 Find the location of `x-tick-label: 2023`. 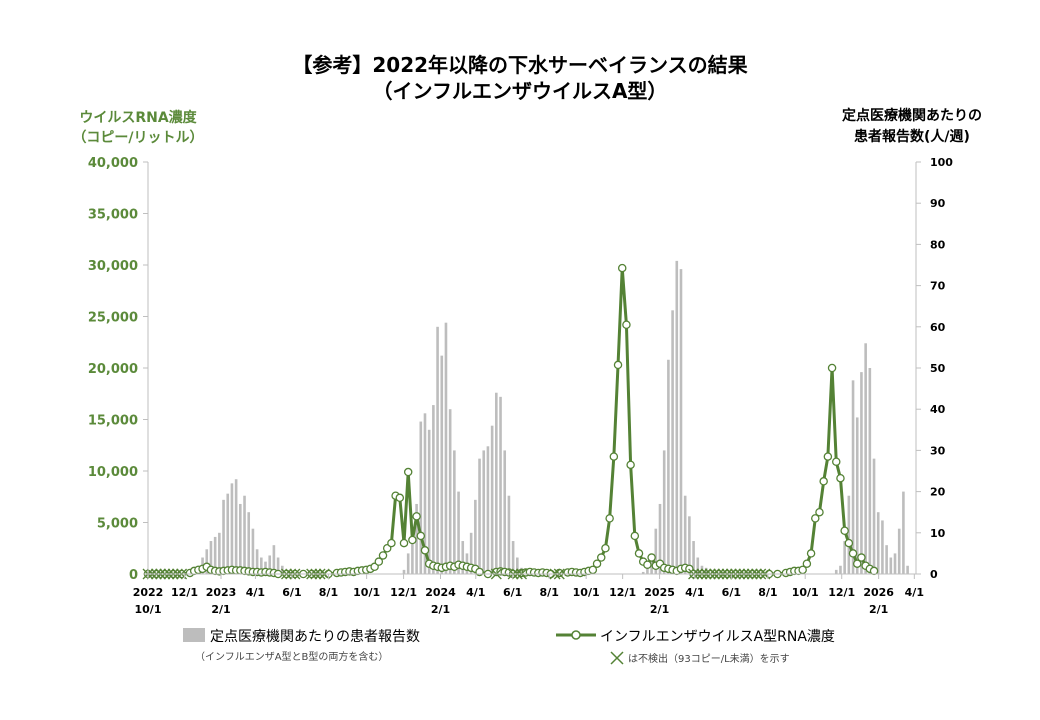

x-tick-label: 2023 is located at coordinates (221, 592).